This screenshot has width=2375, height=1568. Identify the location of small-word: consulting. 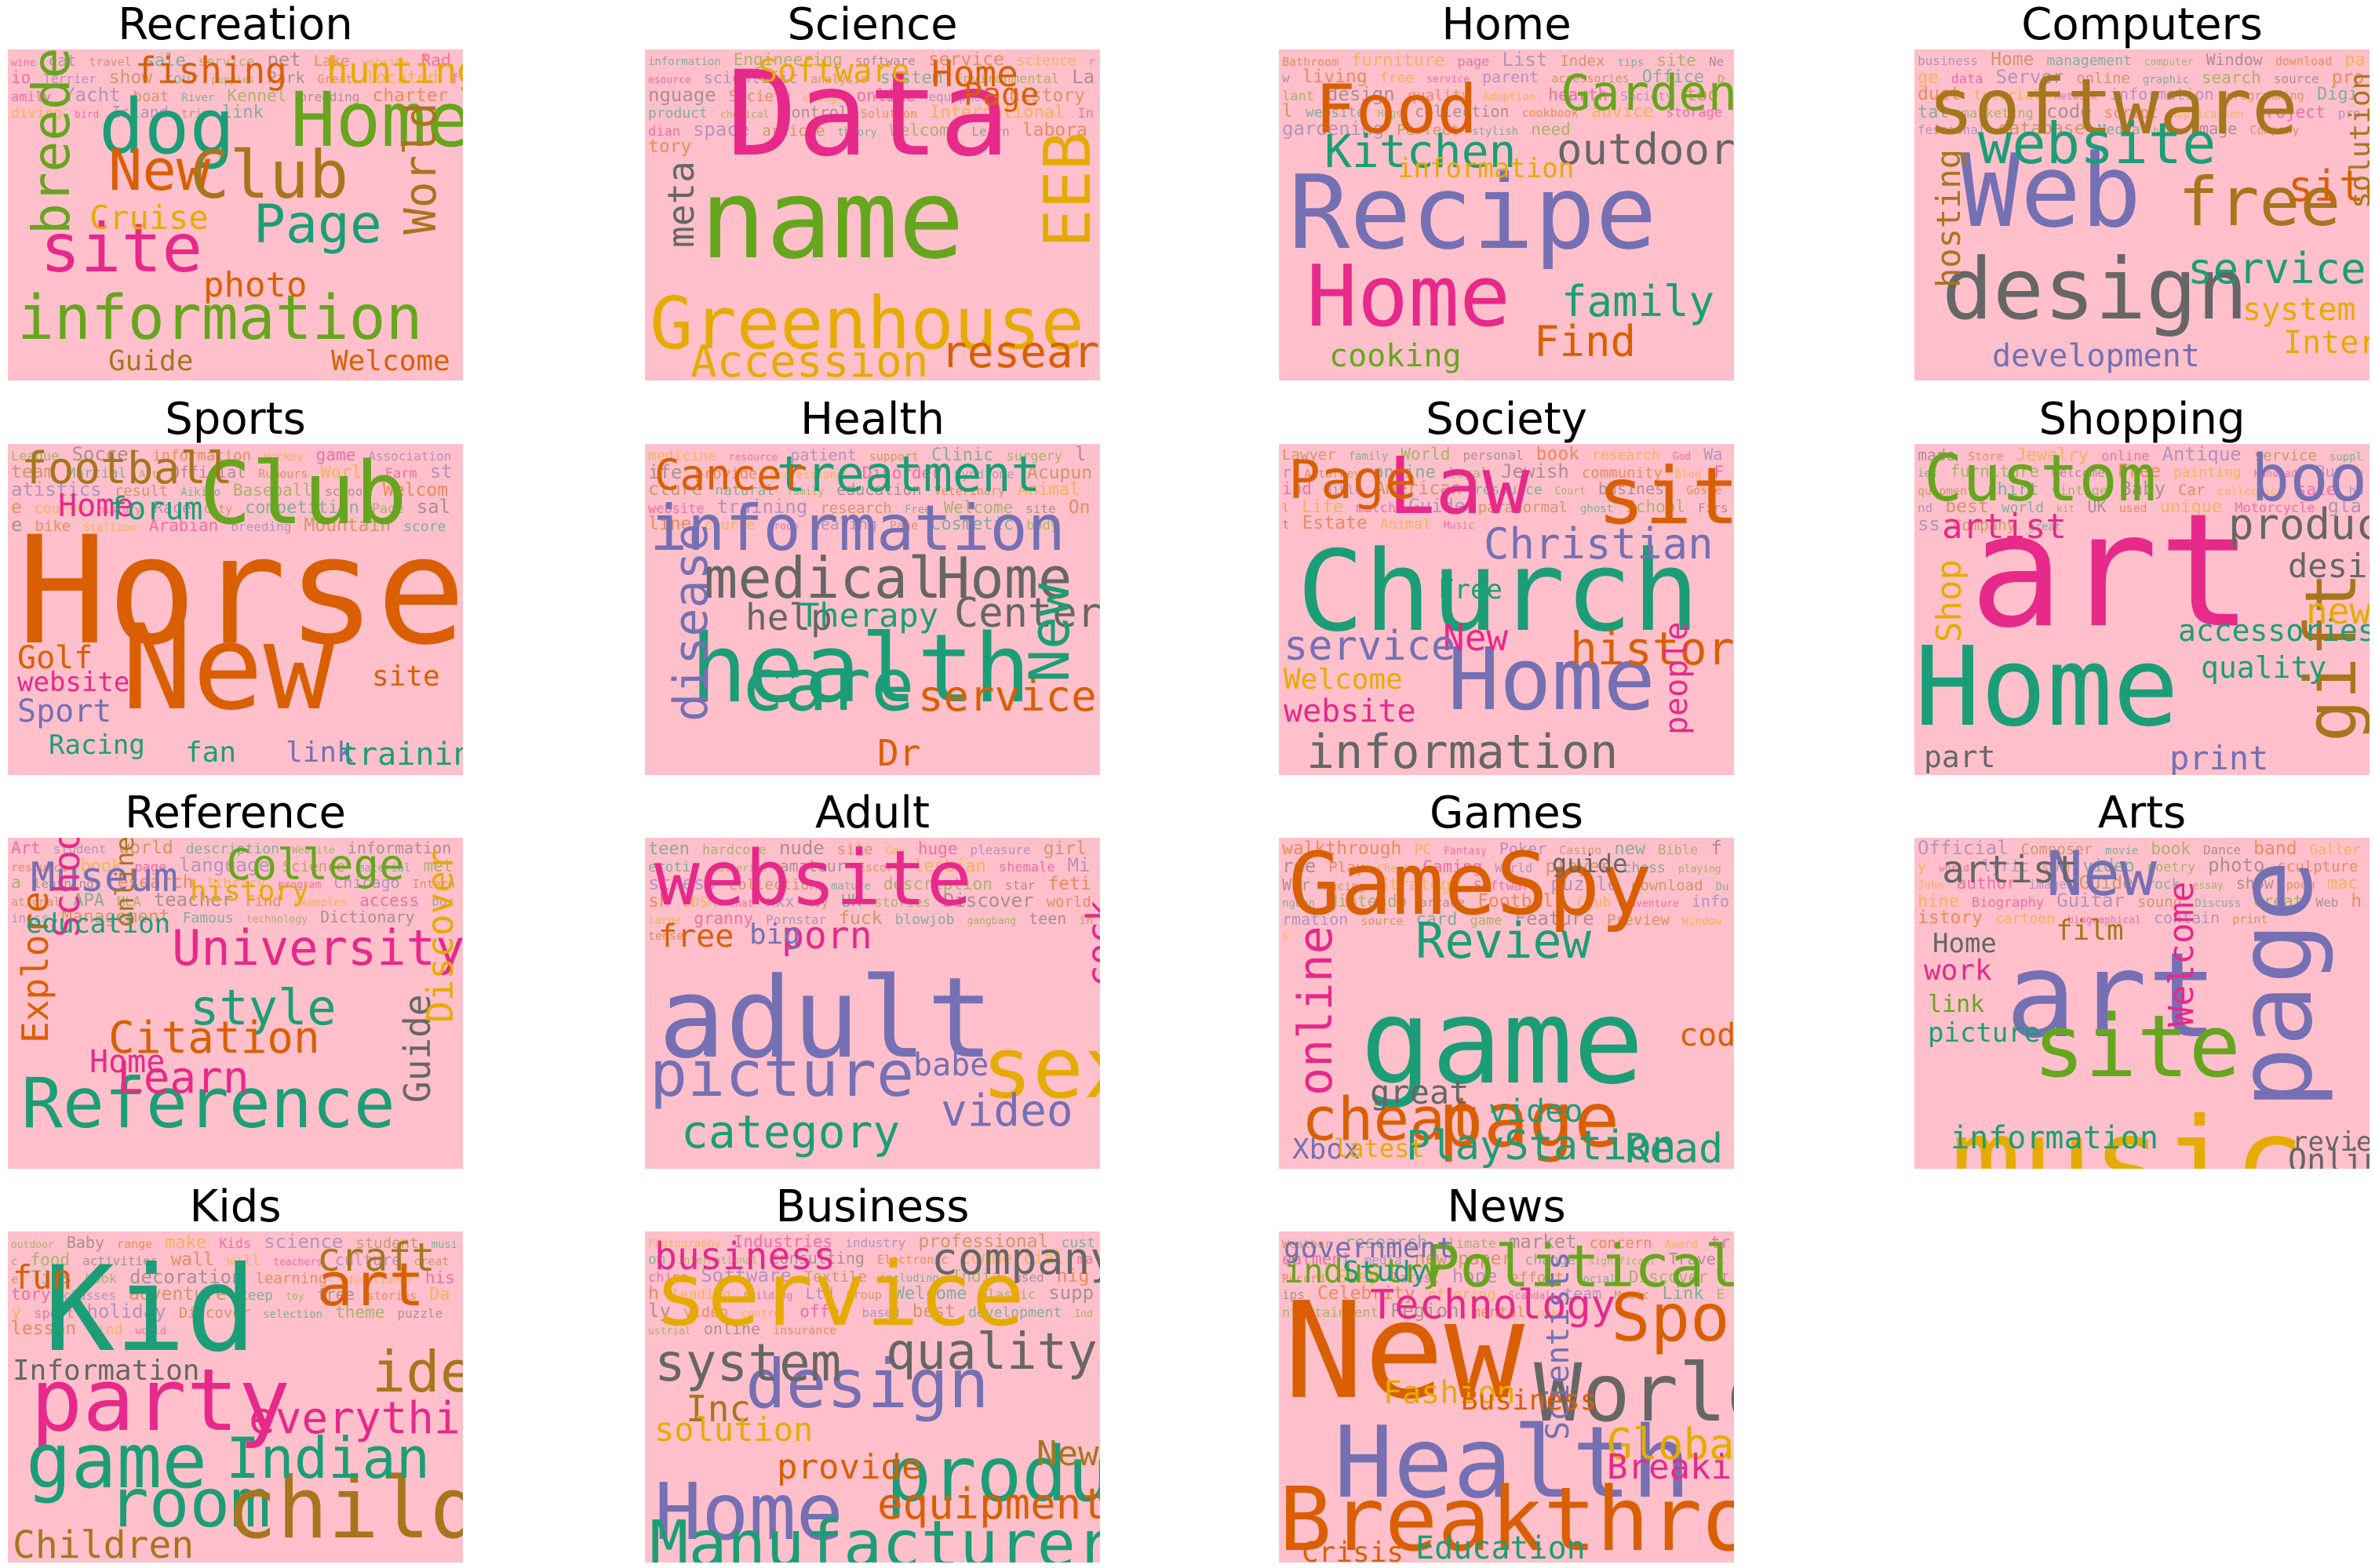
(817, 1258).